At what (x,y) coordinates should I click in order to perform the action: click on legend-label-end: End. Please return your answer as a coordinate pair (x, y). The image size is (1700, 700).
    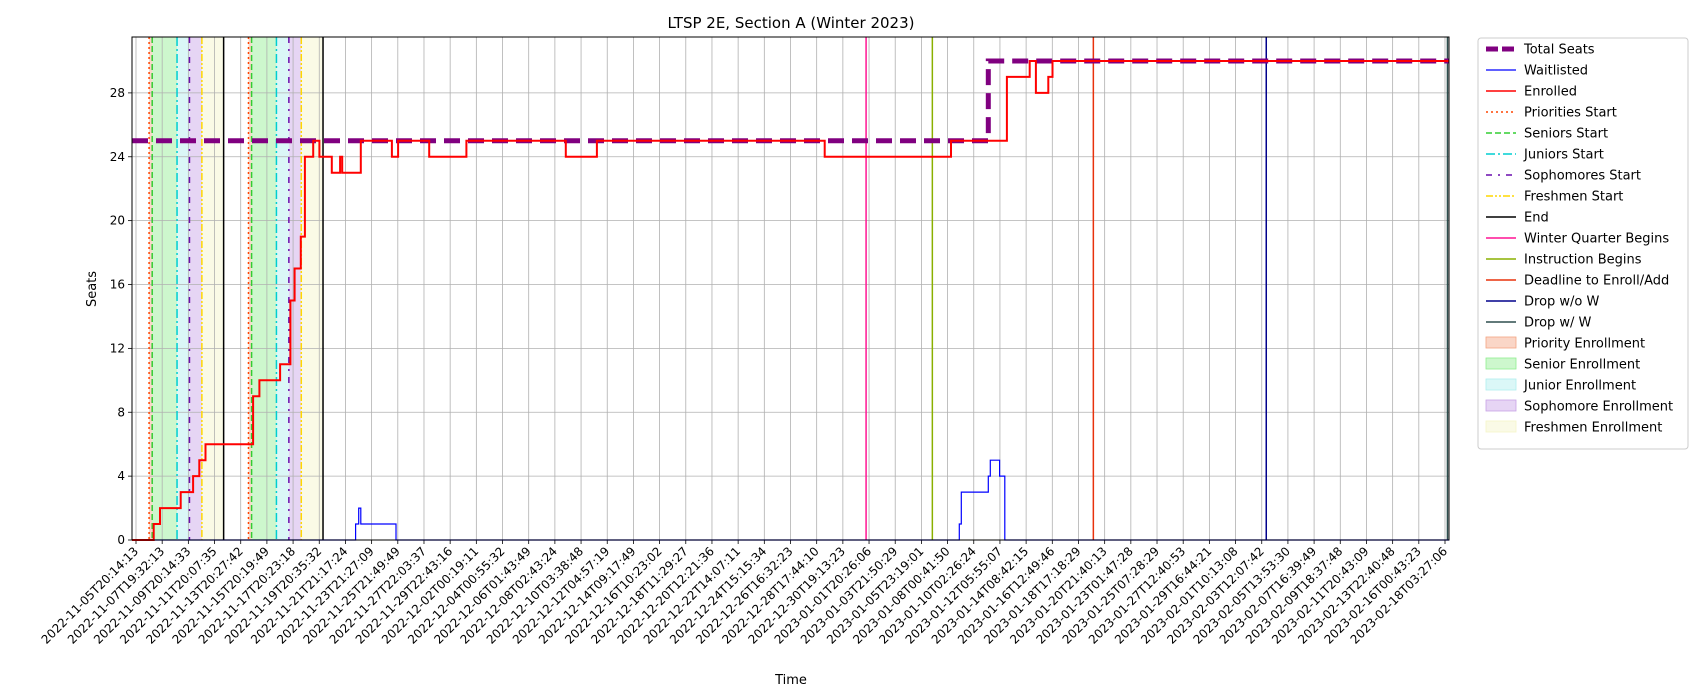
    Looking at the image, I should click on (1536, 218).